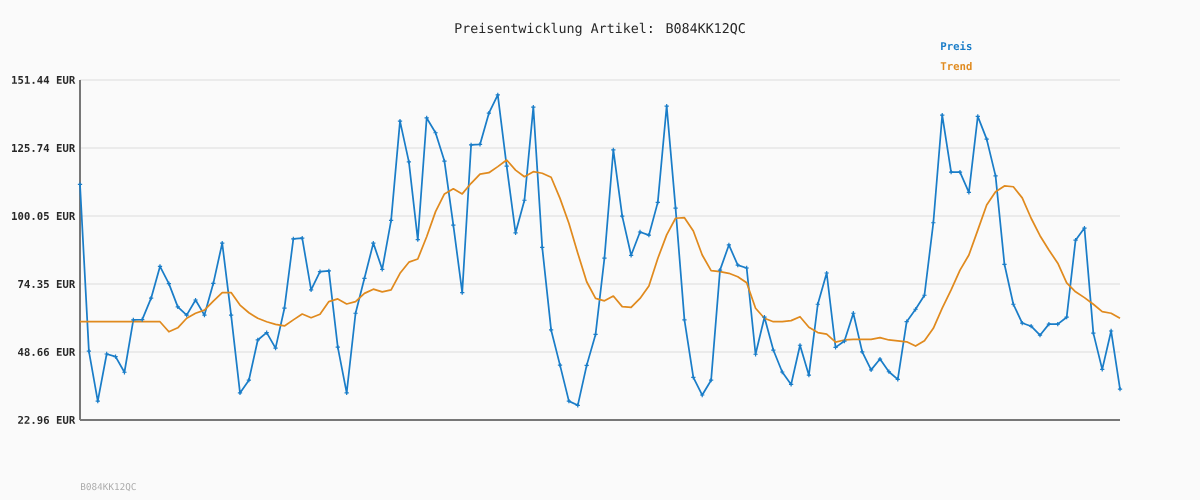  Describe the element at coordinates (108, 487) in the screenshot. I see `text: B084KK12QC` at that location.